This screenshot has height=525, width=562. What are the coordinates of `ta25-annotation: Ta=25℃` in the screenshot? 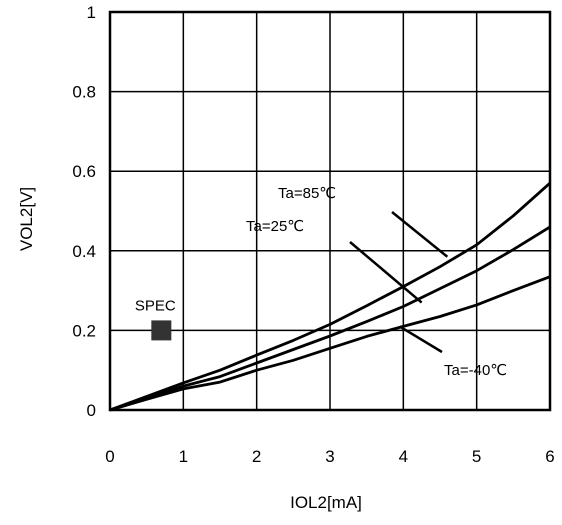 It's located at (334, 261).